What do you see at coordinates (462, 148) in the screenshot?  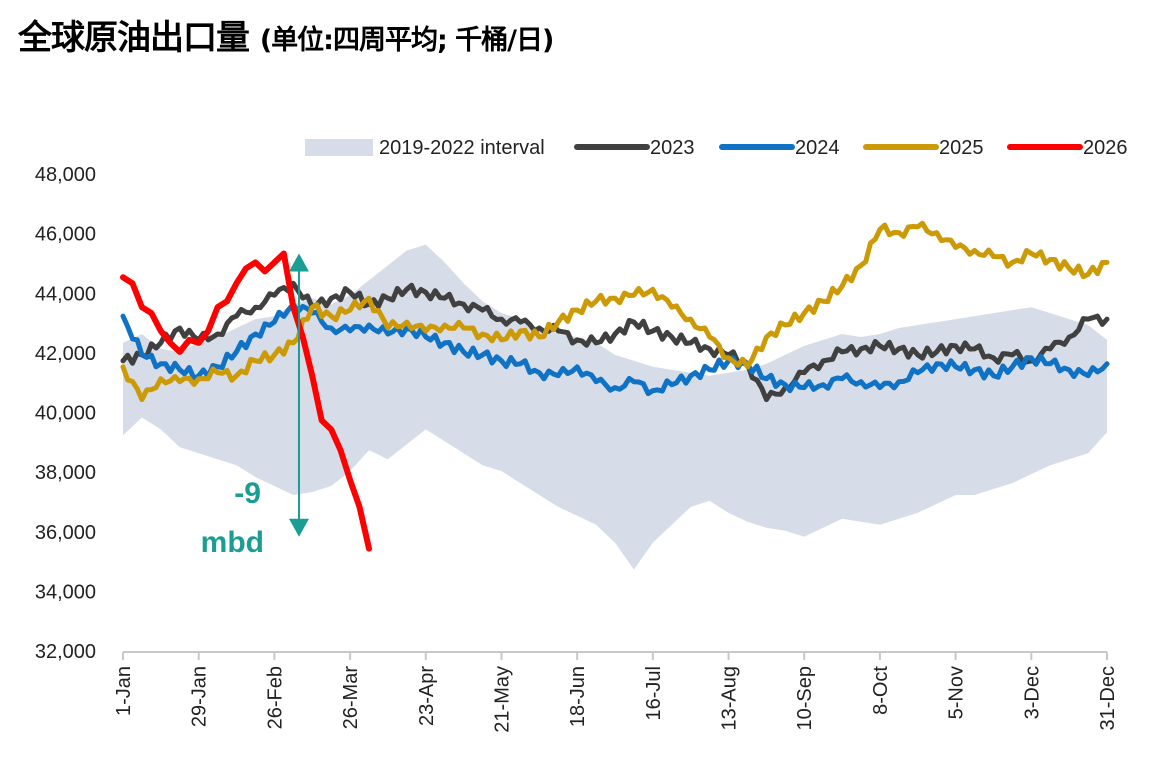 I see `legend-label: 2019-2022 interval` at bounding box center [462, 148].